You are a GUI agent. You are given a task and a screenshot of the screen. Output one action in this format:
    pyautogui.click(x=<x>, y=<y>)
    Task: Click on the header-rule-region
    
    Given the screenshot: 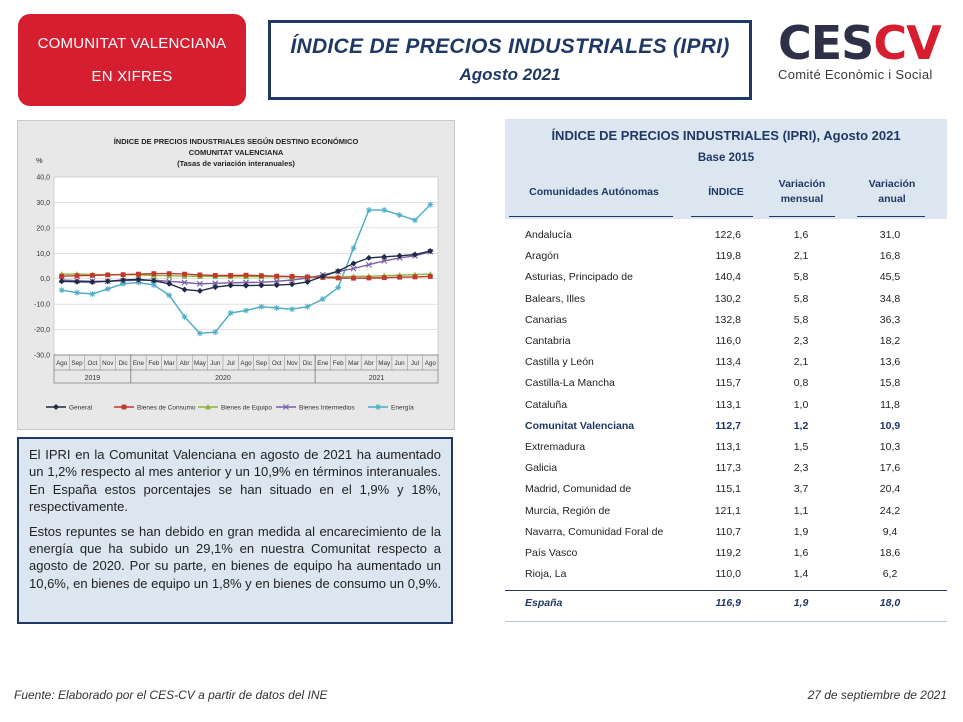 What is the action you would take?
    pyautogui.click(x=591, y=216)
    